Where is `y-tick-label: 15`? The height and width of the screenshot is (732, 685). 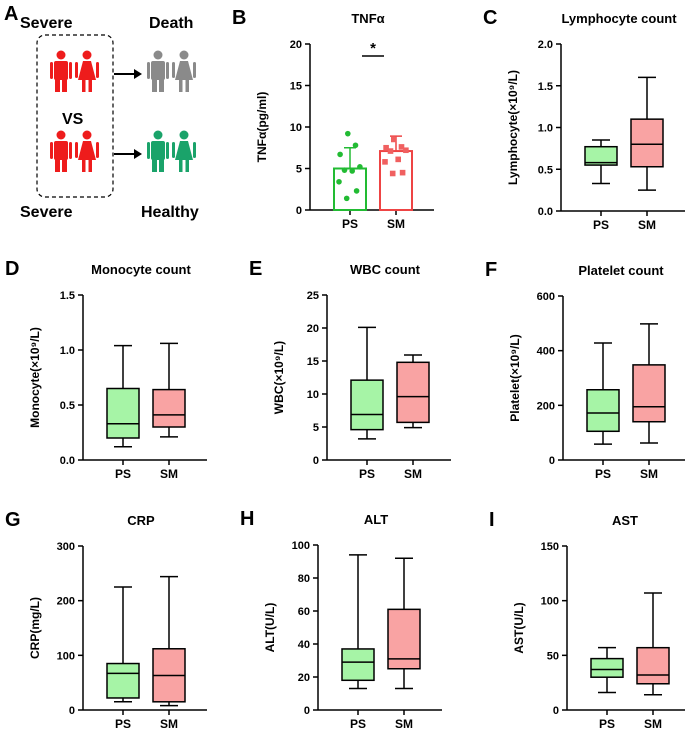
y-tick-label: 15 is located at coordinates (296, 87).